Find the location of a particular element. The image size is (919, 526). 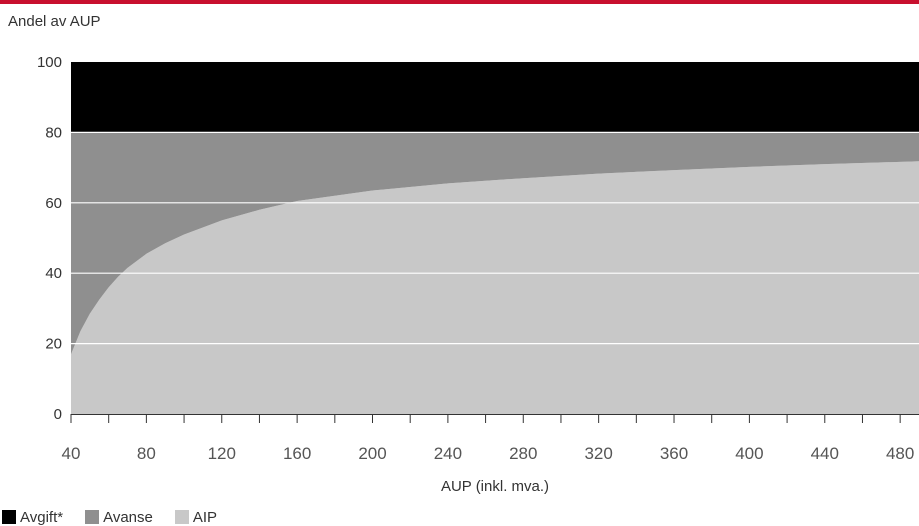

legend-item-aip: AIP is located at coordinates (196, 517).